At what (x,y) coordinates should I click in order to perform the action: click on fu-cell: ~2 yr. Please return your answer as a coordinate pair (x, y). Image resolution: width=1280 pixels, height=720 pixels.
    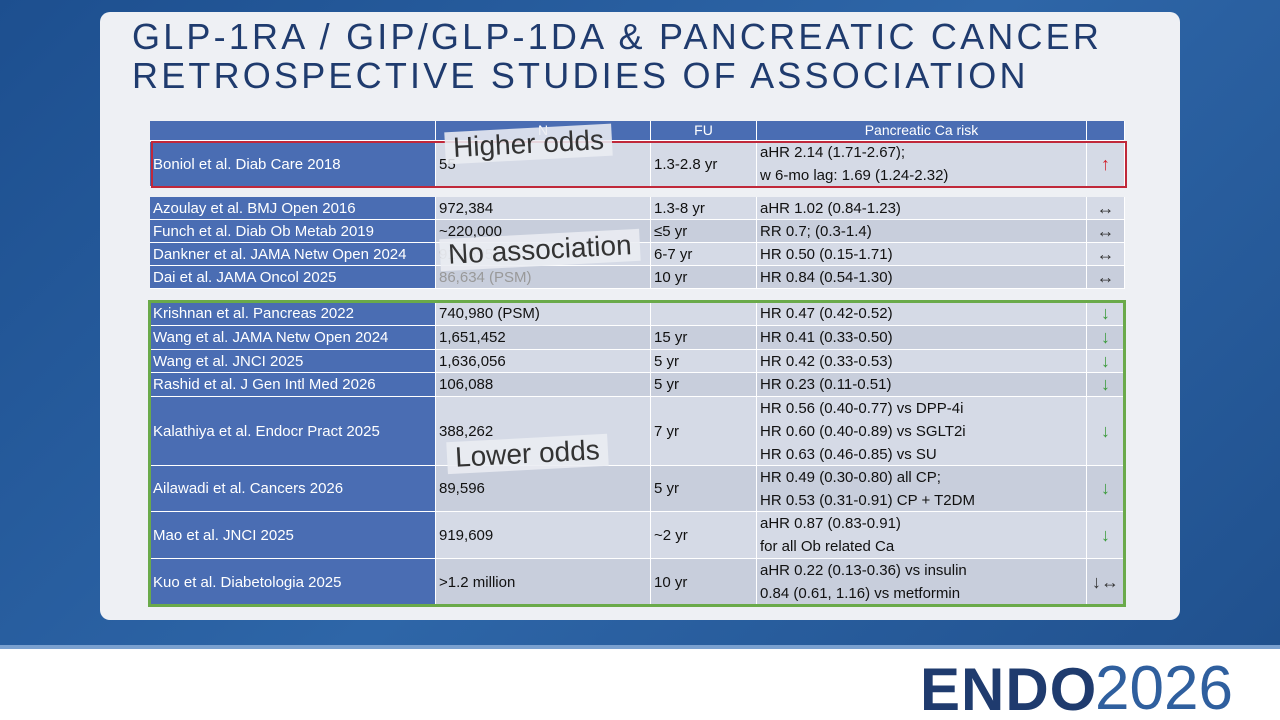
    Looking at the image, I should click on (704, 535).